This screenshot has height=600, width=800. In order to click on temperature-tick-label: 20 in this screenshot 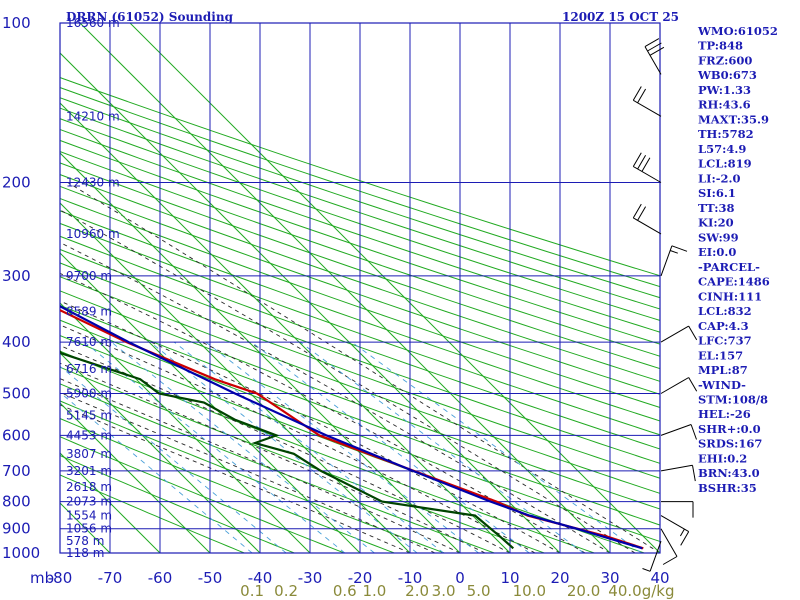, I will do `click(559, 578)`.